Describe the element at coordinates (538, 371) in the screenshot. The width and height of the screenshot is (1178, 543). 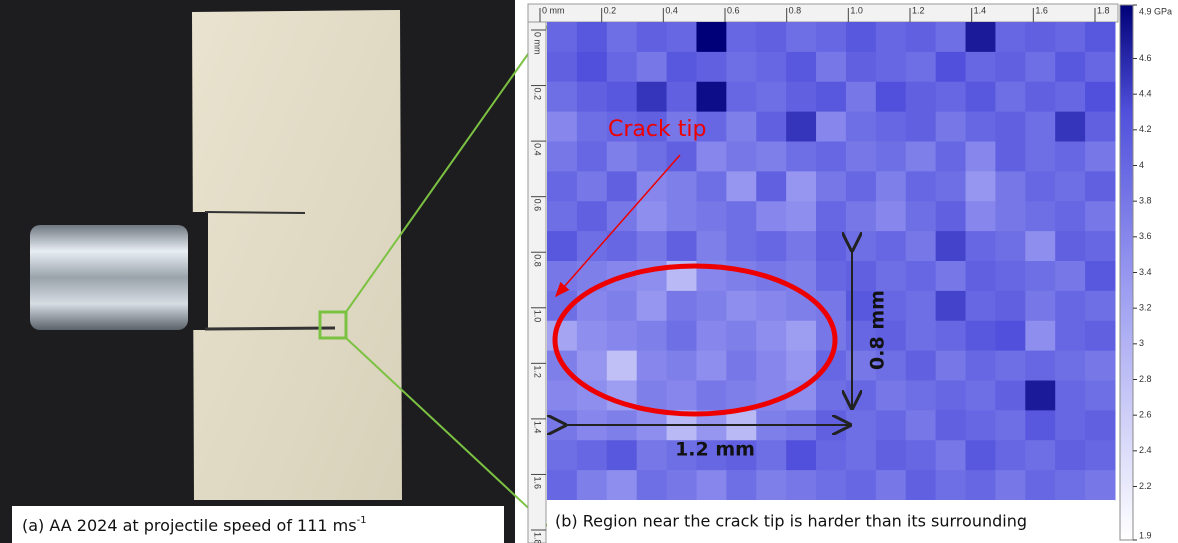
I see `y-ruler-label: 1.2` at that location.